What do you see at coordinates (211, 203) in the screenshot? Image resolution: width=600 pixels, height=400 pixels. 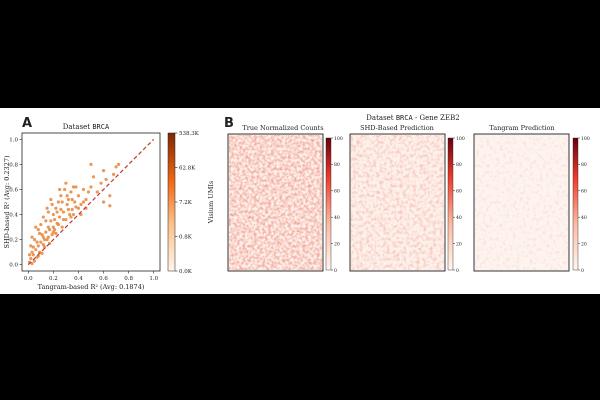 I see `umi-colorbar-label: Visium UMIs` at bounding box center [211, 203].